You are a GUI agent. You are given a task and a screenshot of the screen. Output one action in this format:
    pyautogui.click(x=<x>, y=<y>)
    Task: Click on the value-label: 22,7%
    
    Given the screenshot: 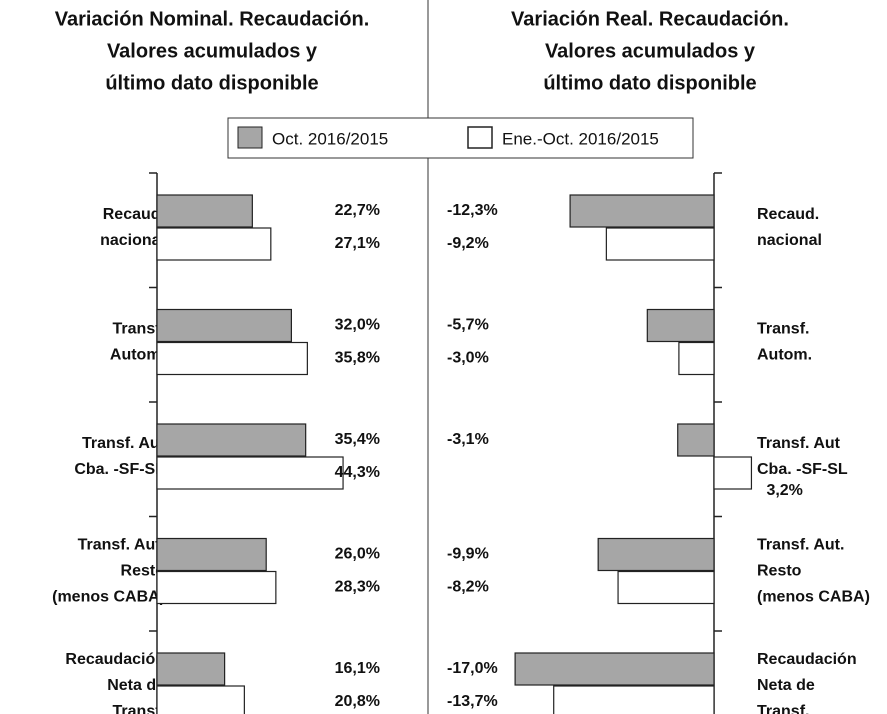 What is the action you would take?
    pyautogui.click(x=357, y=210)
    